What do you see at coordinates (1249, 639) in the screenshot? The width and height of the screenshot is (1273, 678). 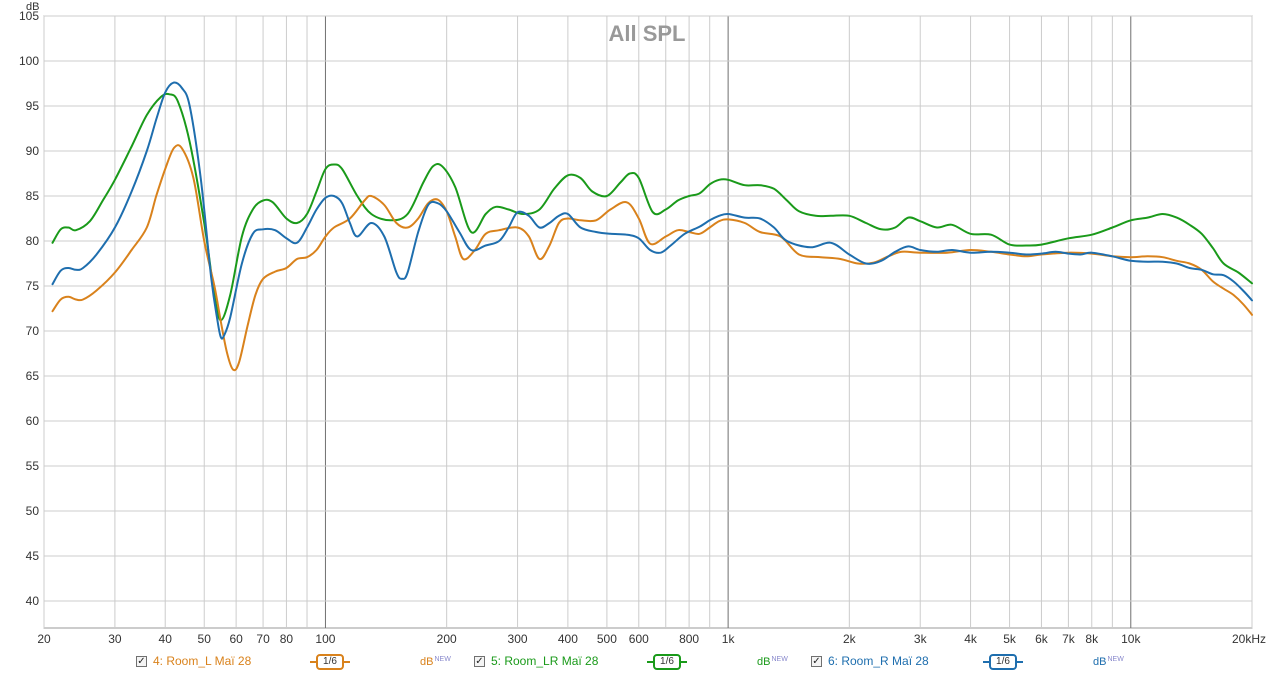 I see `x-tick-label: 20kHz` at bounding box center [1249, 639].